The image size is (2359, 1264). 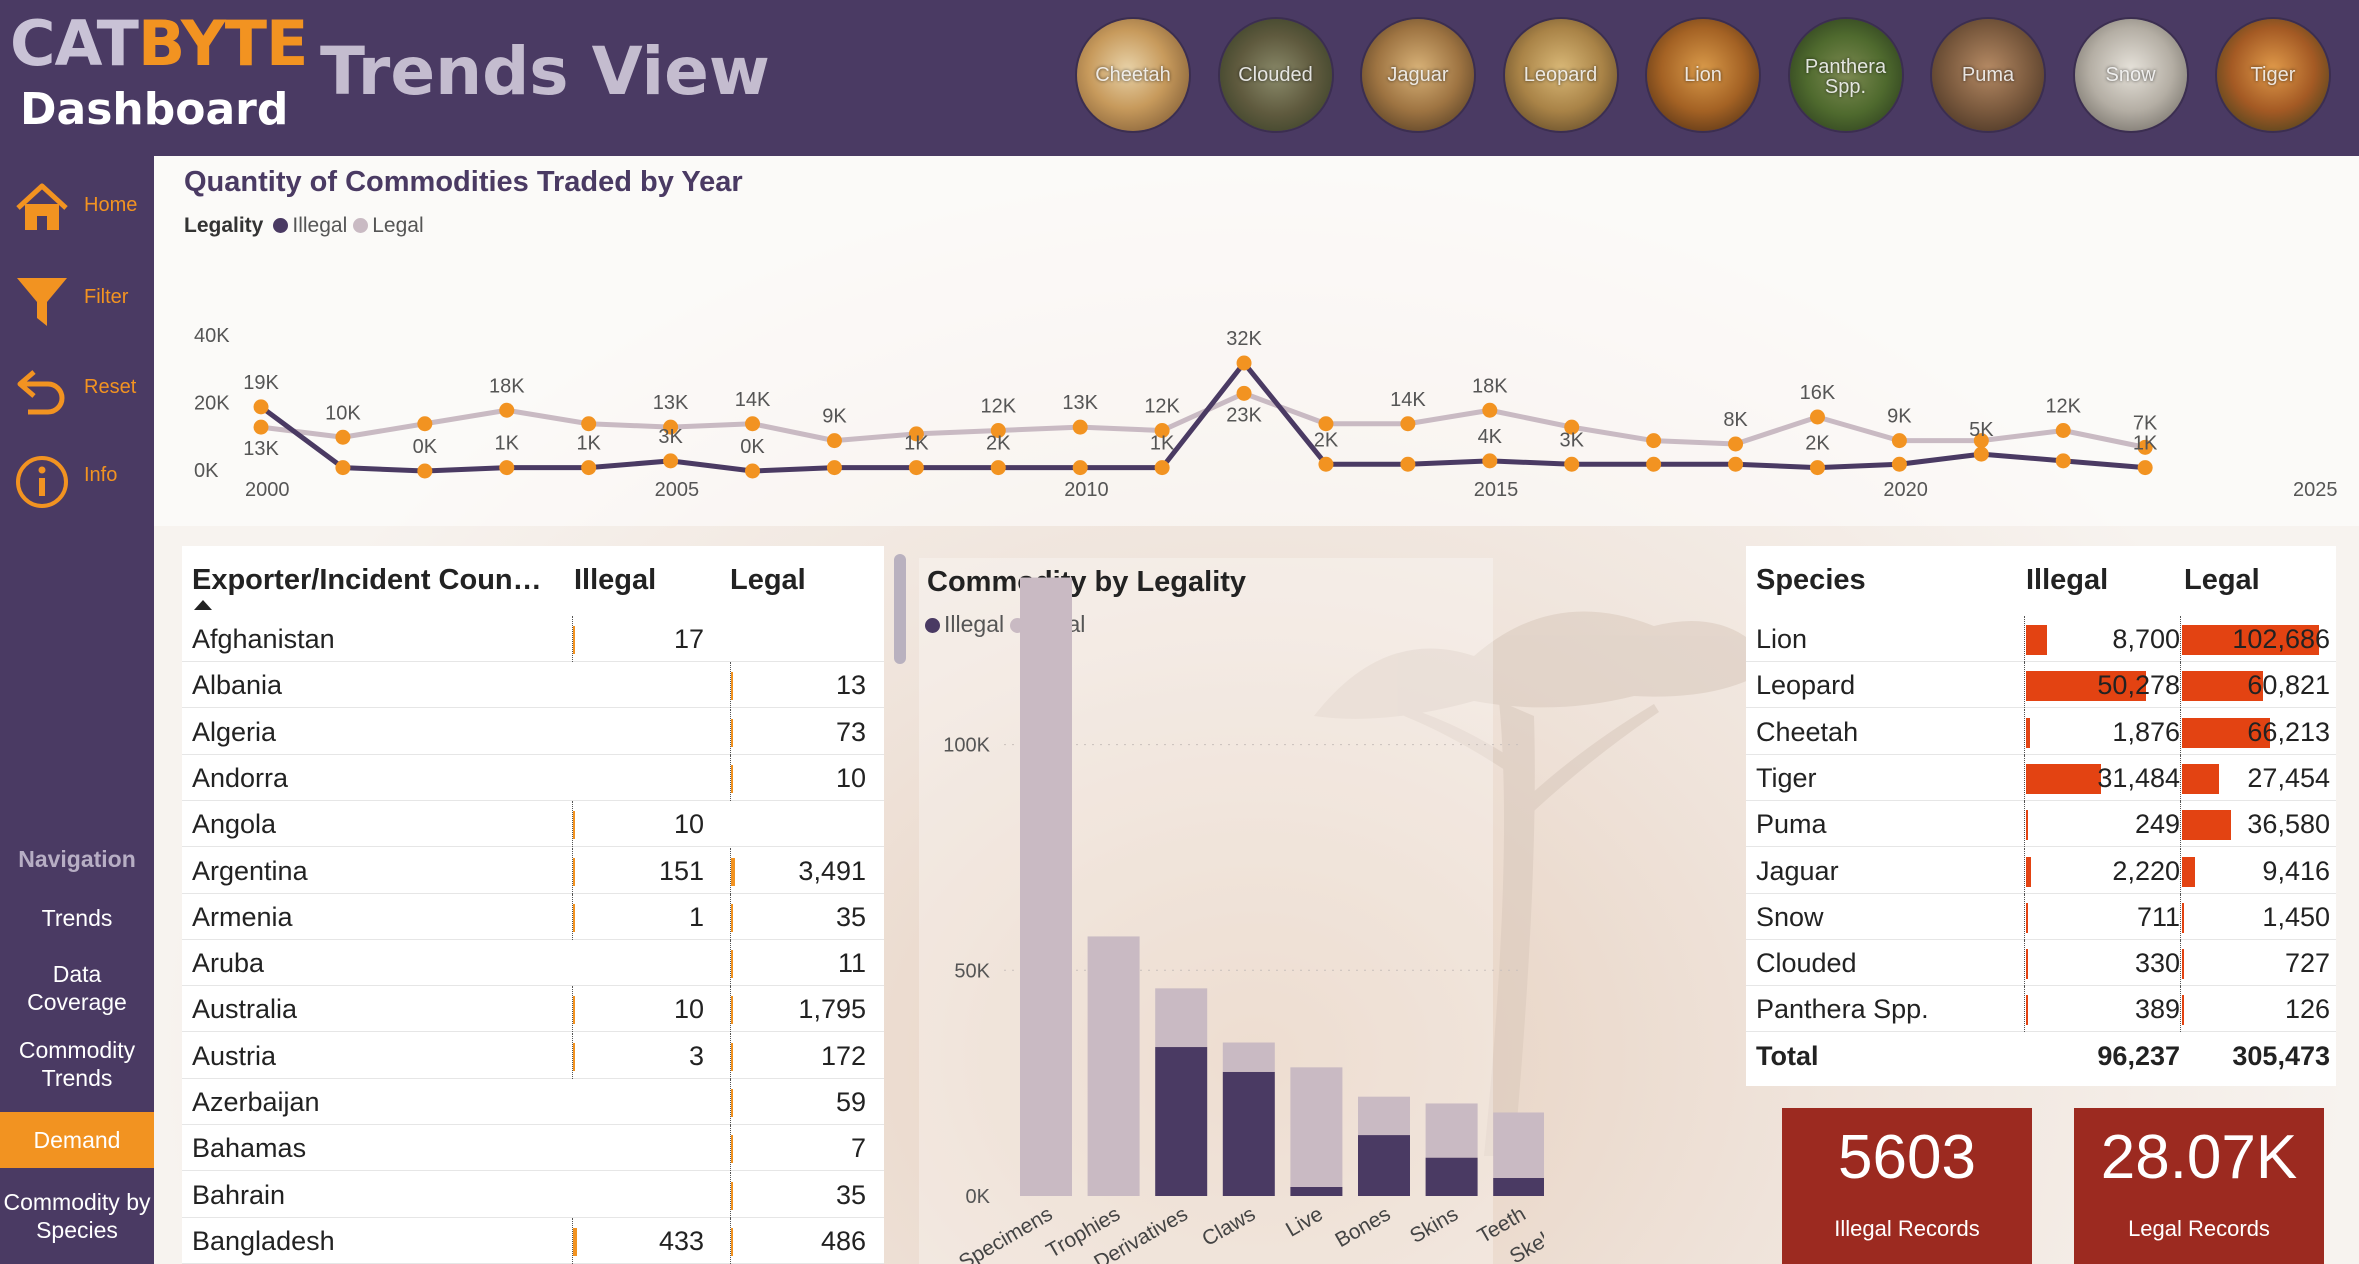 What do you see at coordinates (2041, 639) in the screenshot?
I see `table-row: Lion 8,700 102,686` at bounding box center [2041, 639].